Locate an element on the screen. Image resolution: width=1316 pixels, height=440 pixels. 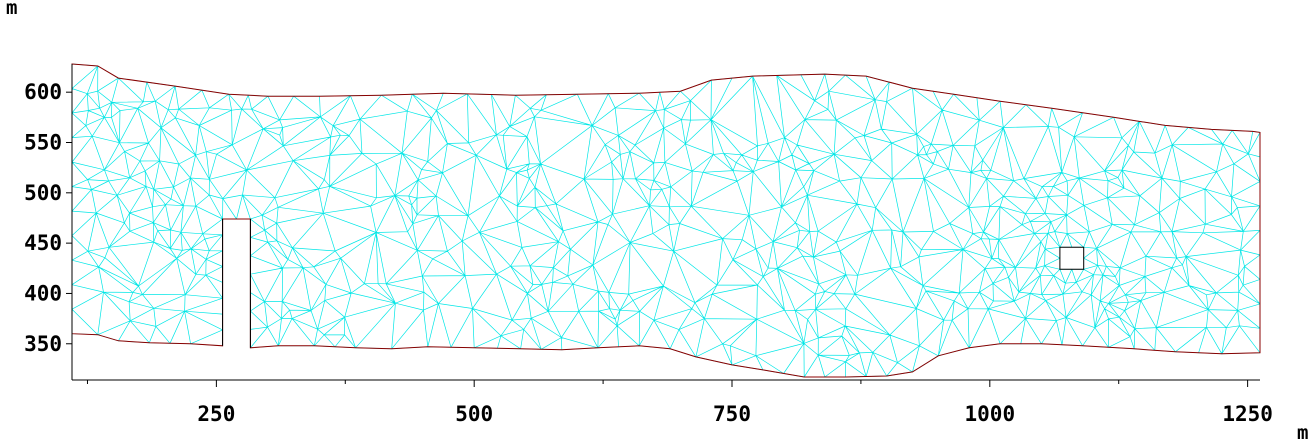
y-tick-label: 450 is located at coordinates (43, 243).